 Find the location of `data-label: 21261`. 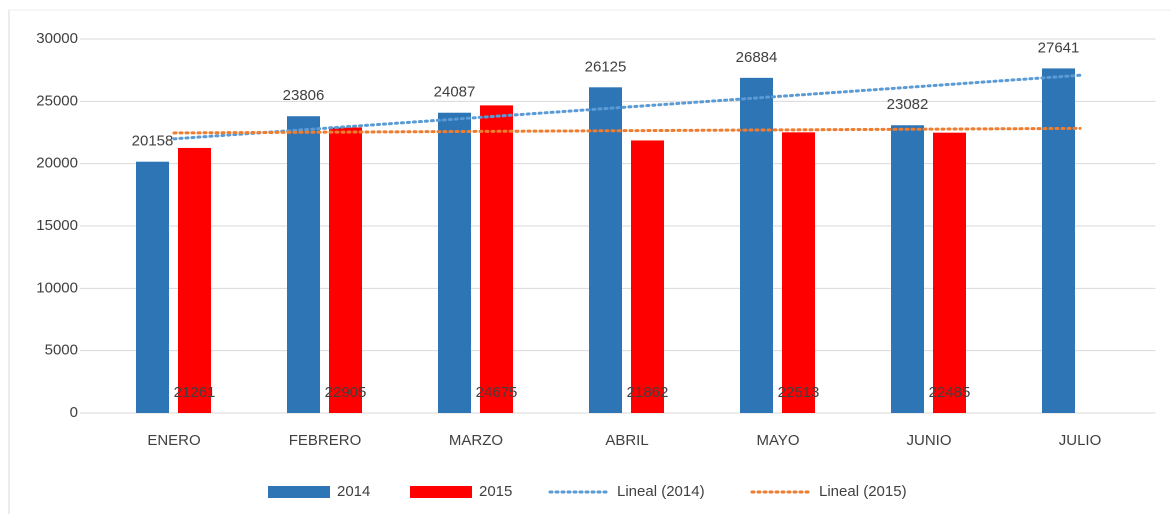

data-label: 21261 is located at coordinates (195, 392).